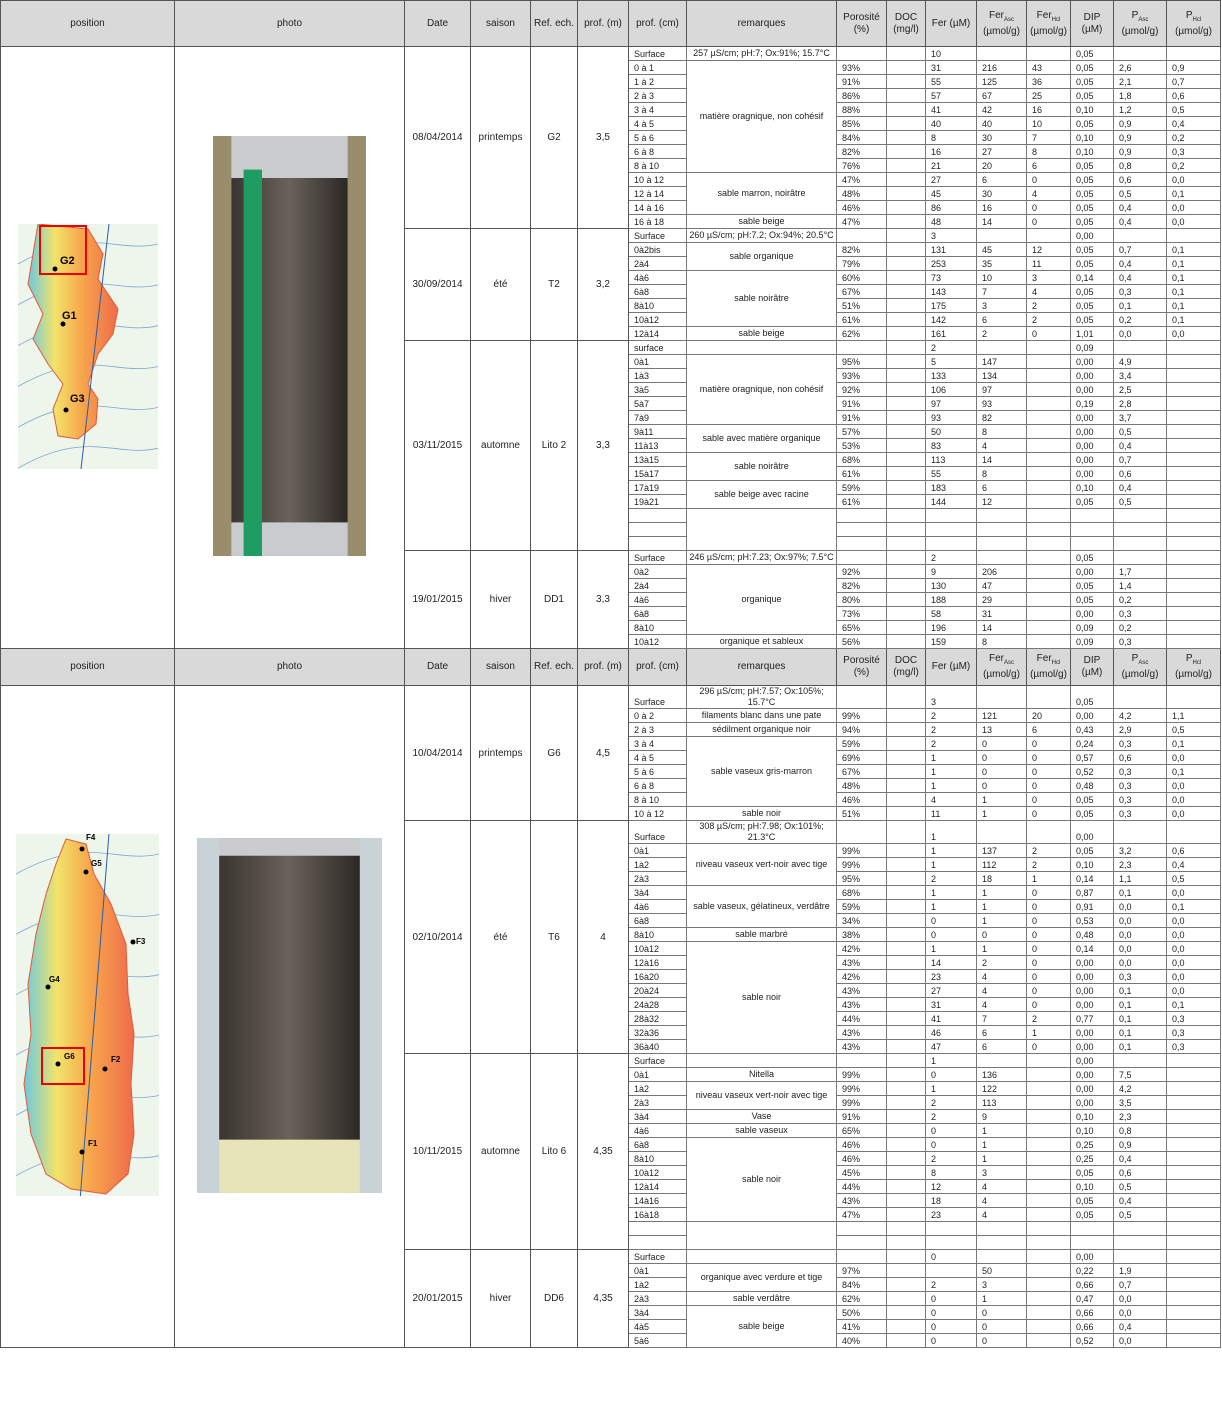  Describe the element at coordinates (761, 864) in the screenshot. I see `remark: niveau vaseux vert-noir avec tige` at that location.